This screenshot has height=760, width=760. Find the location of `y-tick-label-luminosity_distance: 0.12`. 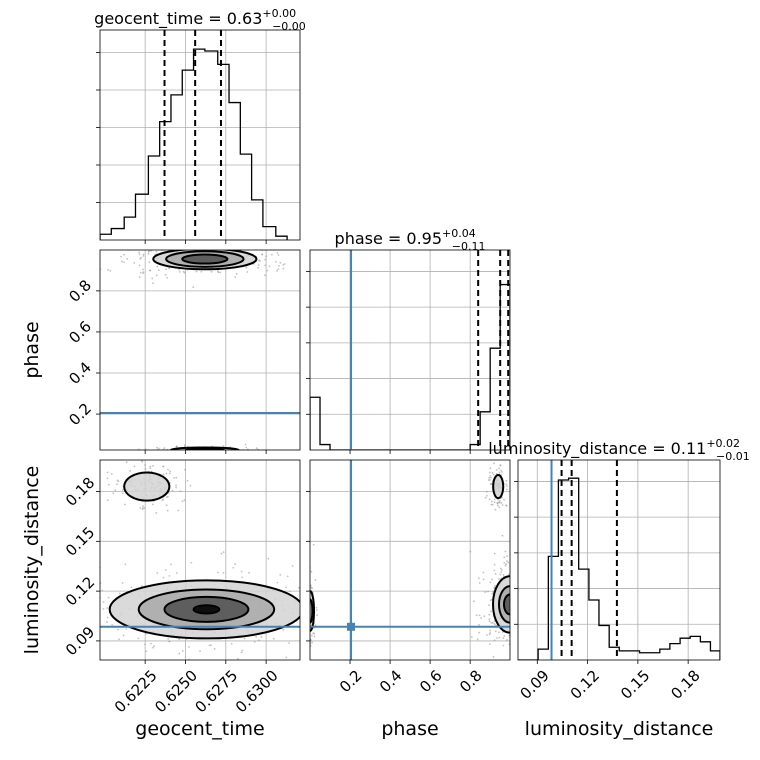

y-tick-label-luminosity_distance: 0.12 is located at coordinates (80, 591).